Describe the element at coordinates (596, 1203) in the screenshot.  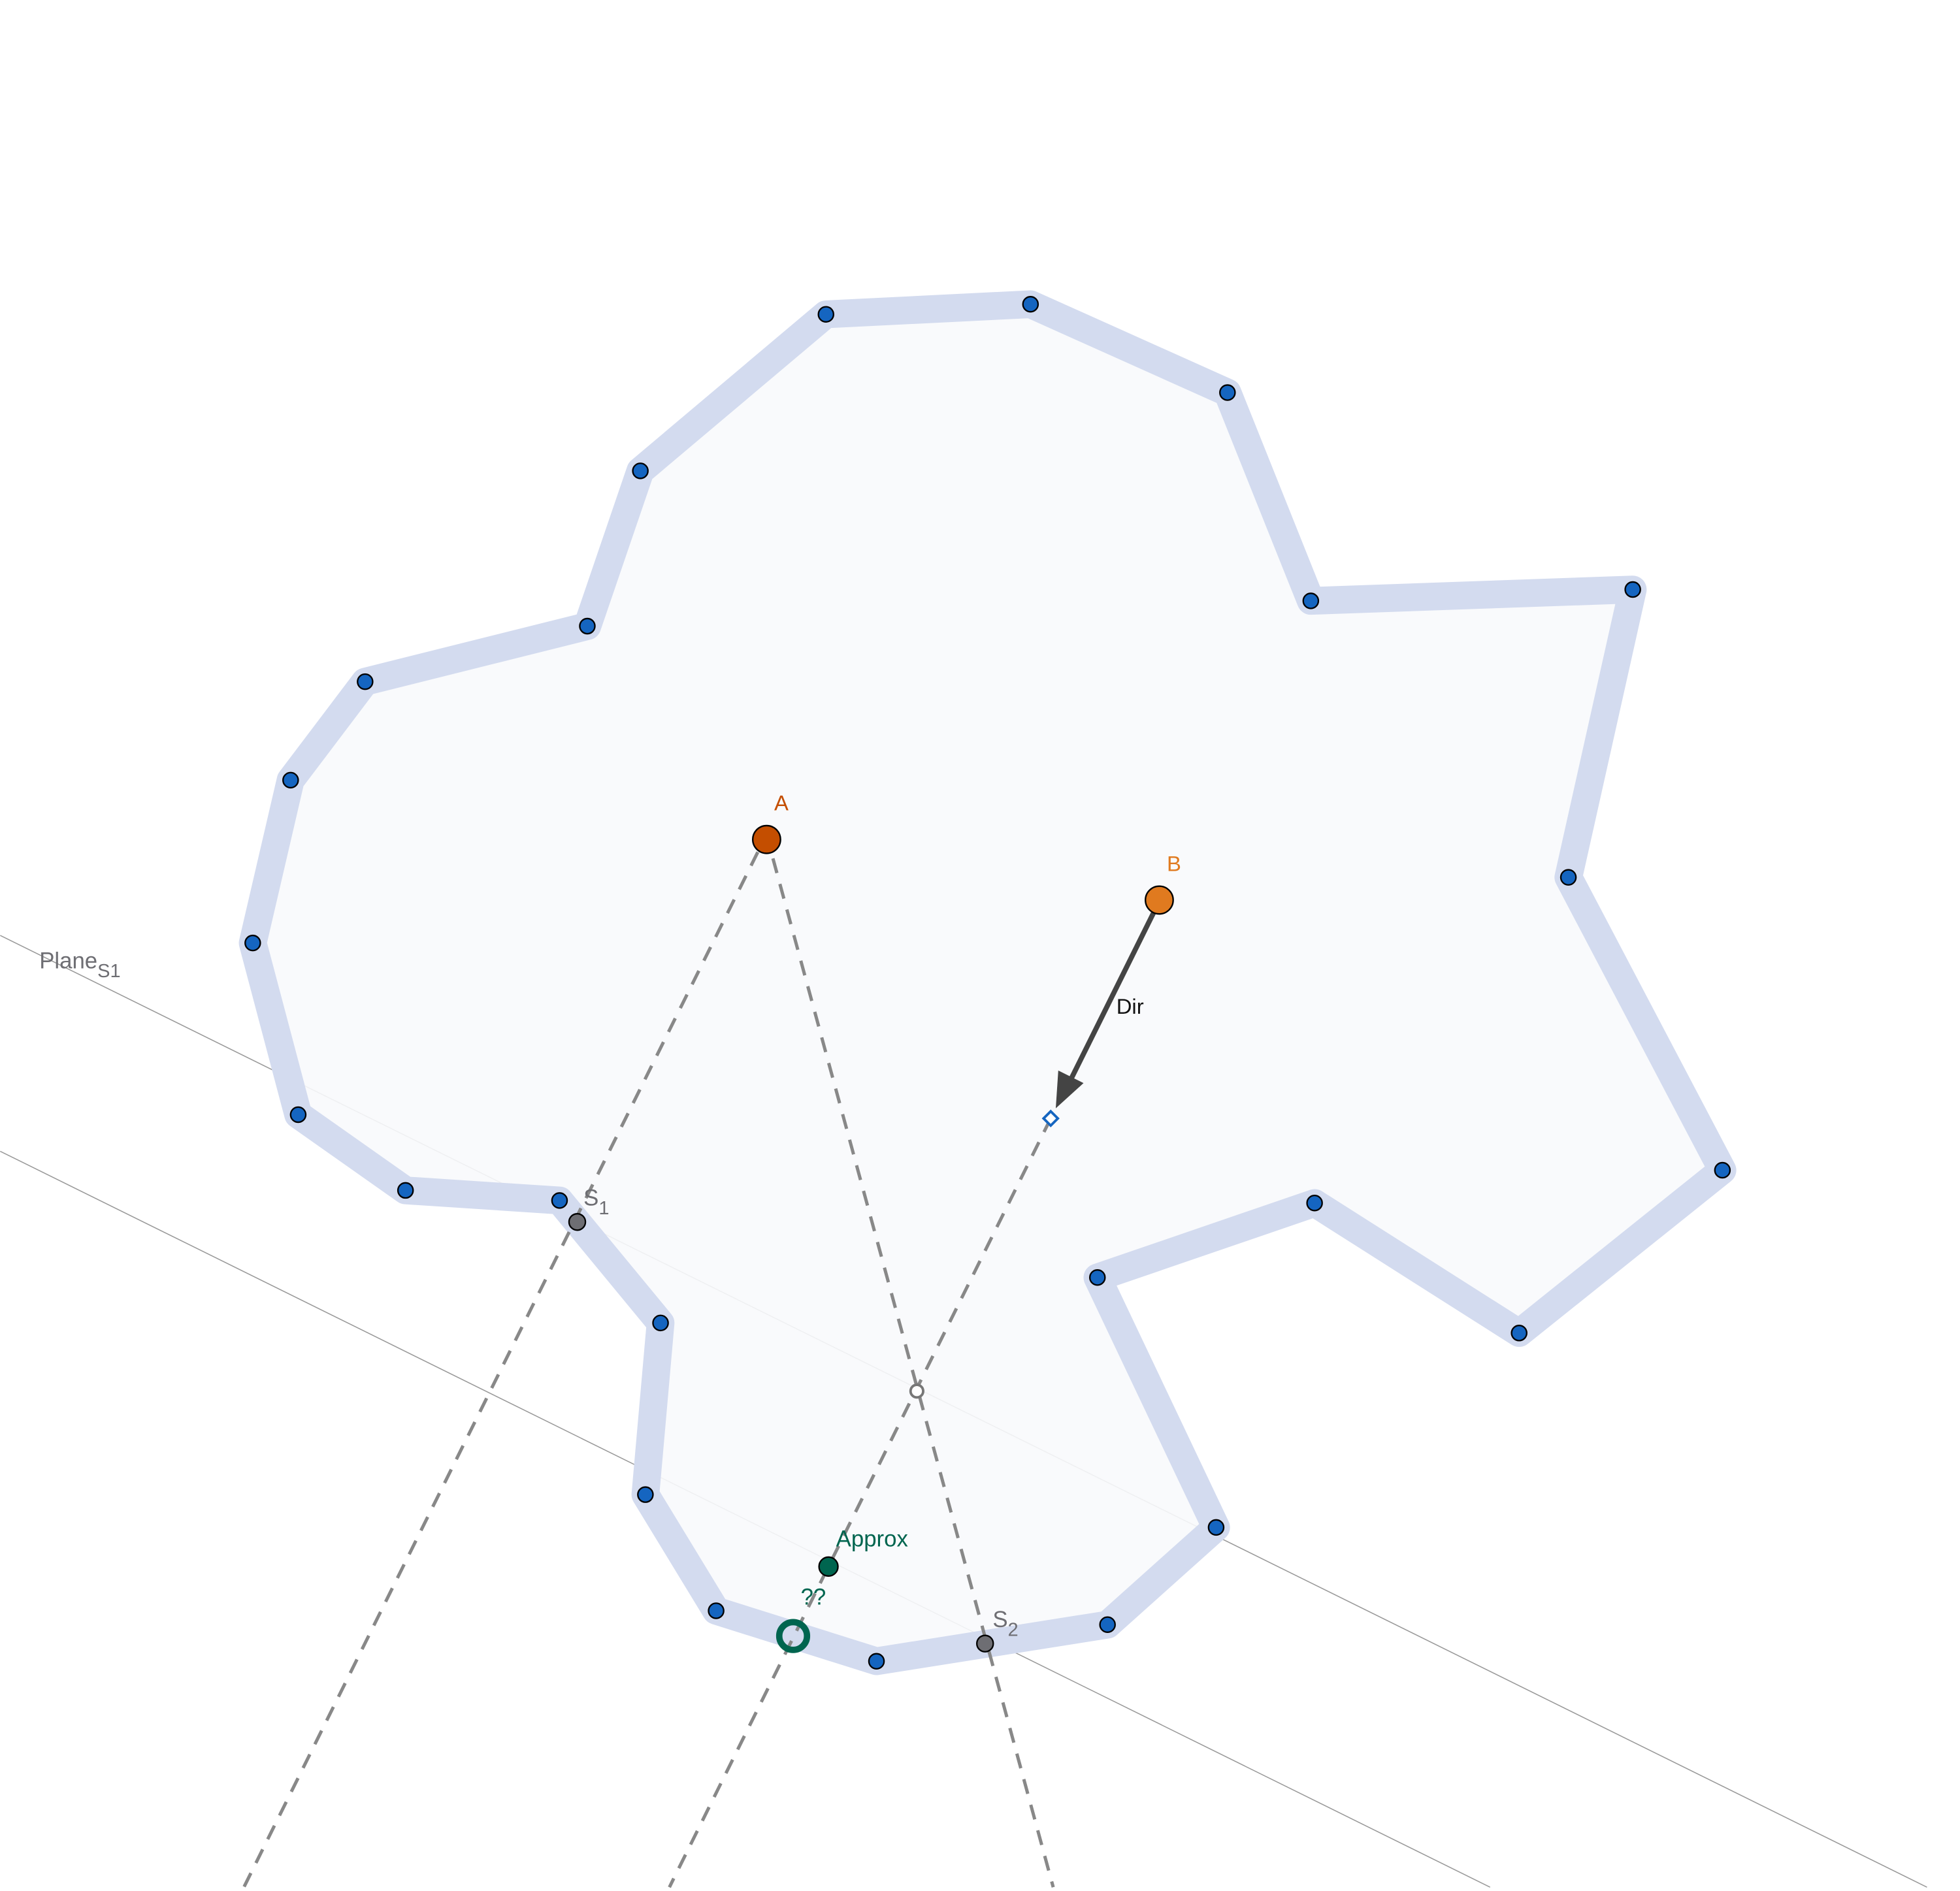
I see `s1-label: S1` at that location.